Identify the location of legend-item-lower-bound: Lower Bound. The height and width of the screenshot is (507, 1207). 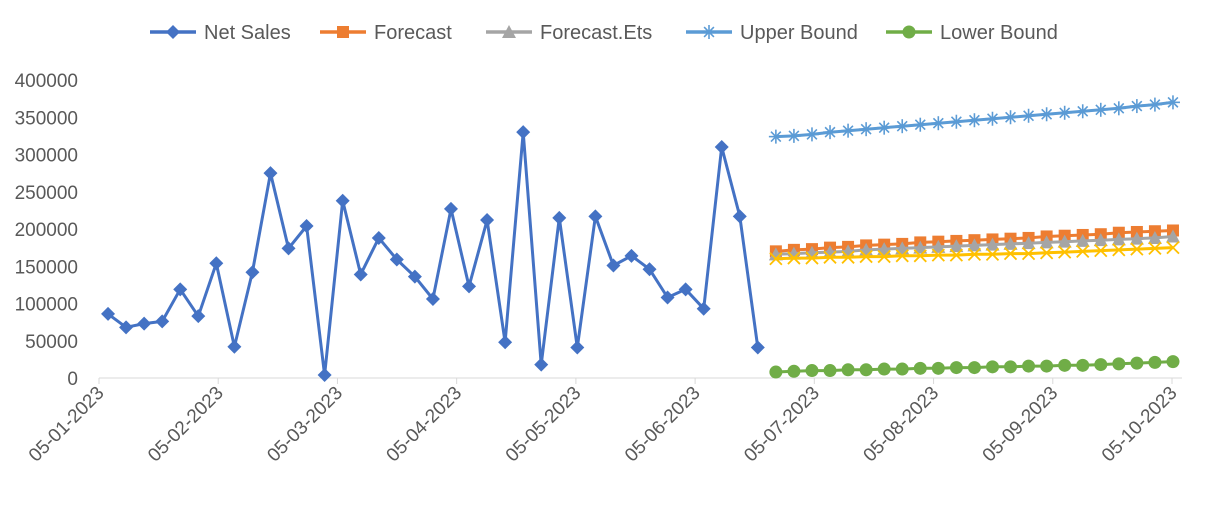
(972, 33).